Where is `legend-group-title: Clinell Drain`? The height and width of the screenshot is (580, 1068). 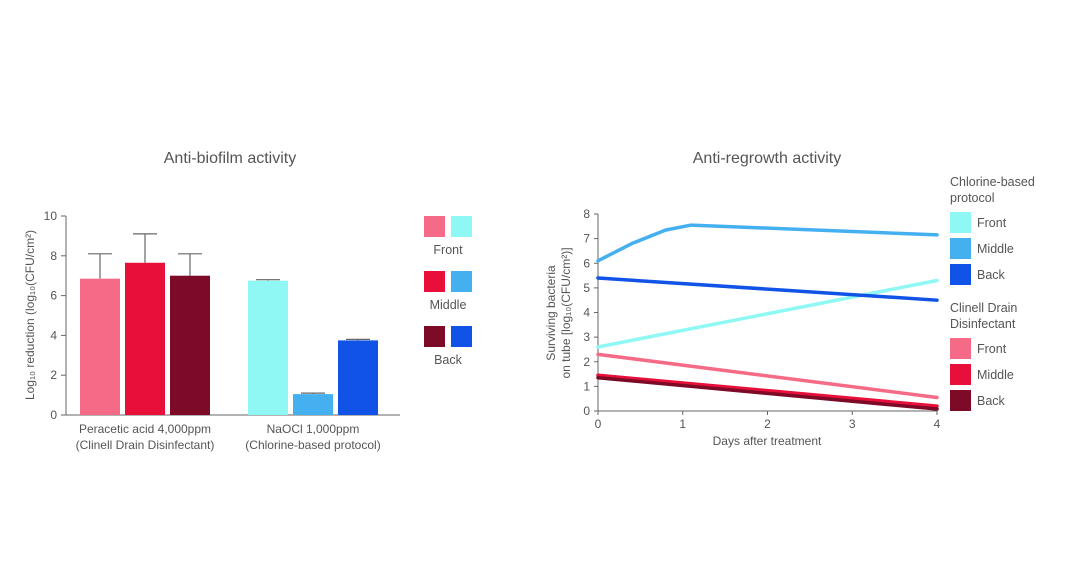
legend-group-title: Clinell Drain is located at coordinates (983, 308).